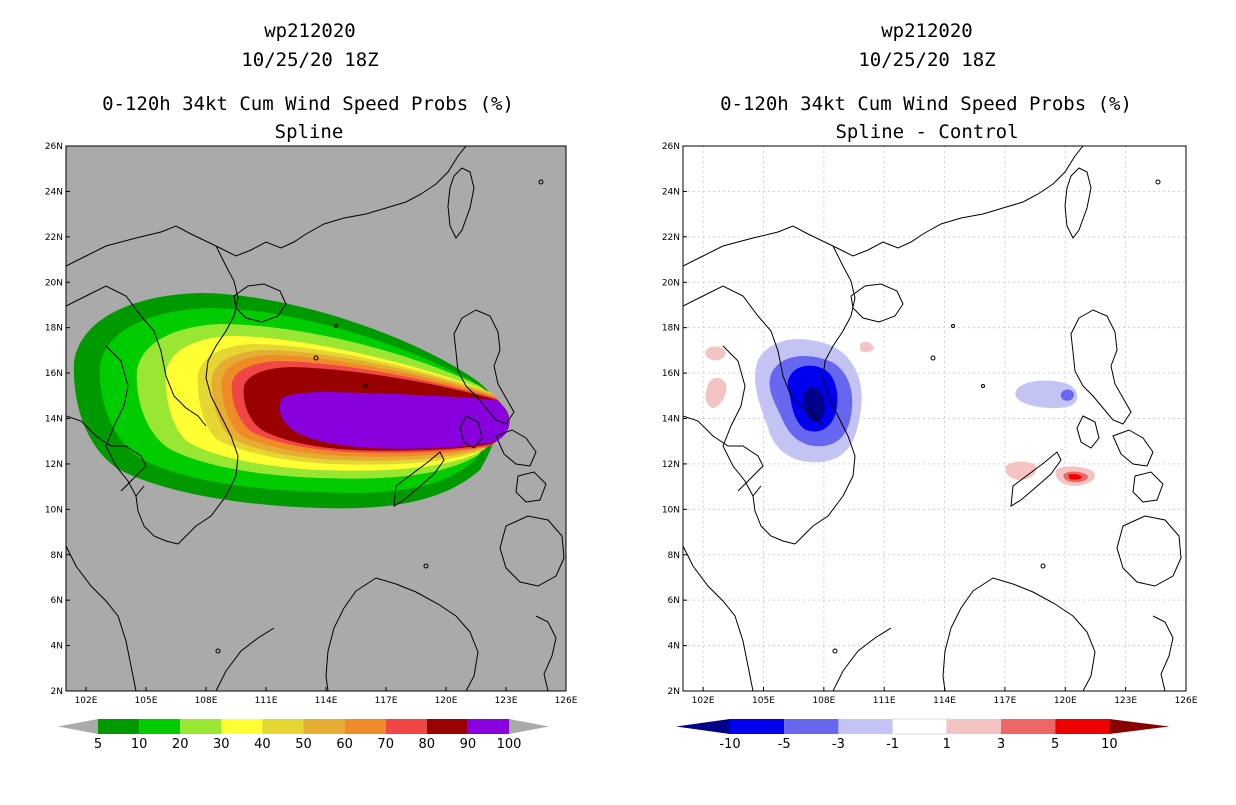  I want to click on diff-neg1-philippines, so click(1046, 394).